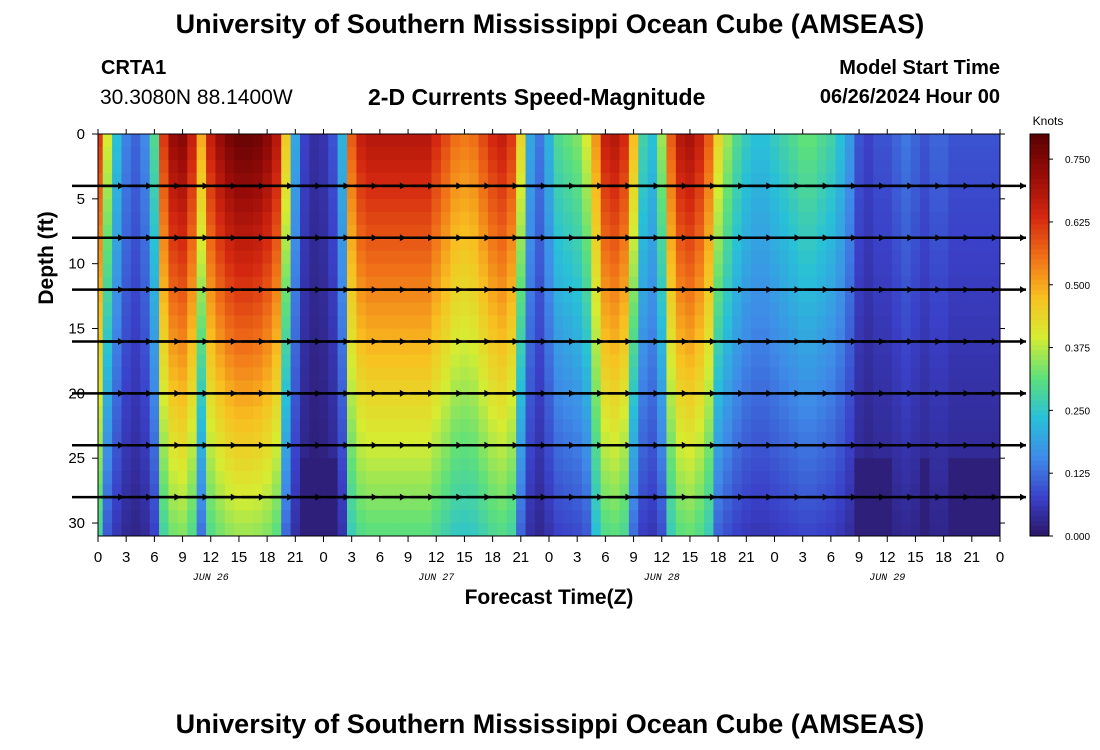 The image size is (1100, 750). I want to click on x-tick-label: 18, so click(267, 557).